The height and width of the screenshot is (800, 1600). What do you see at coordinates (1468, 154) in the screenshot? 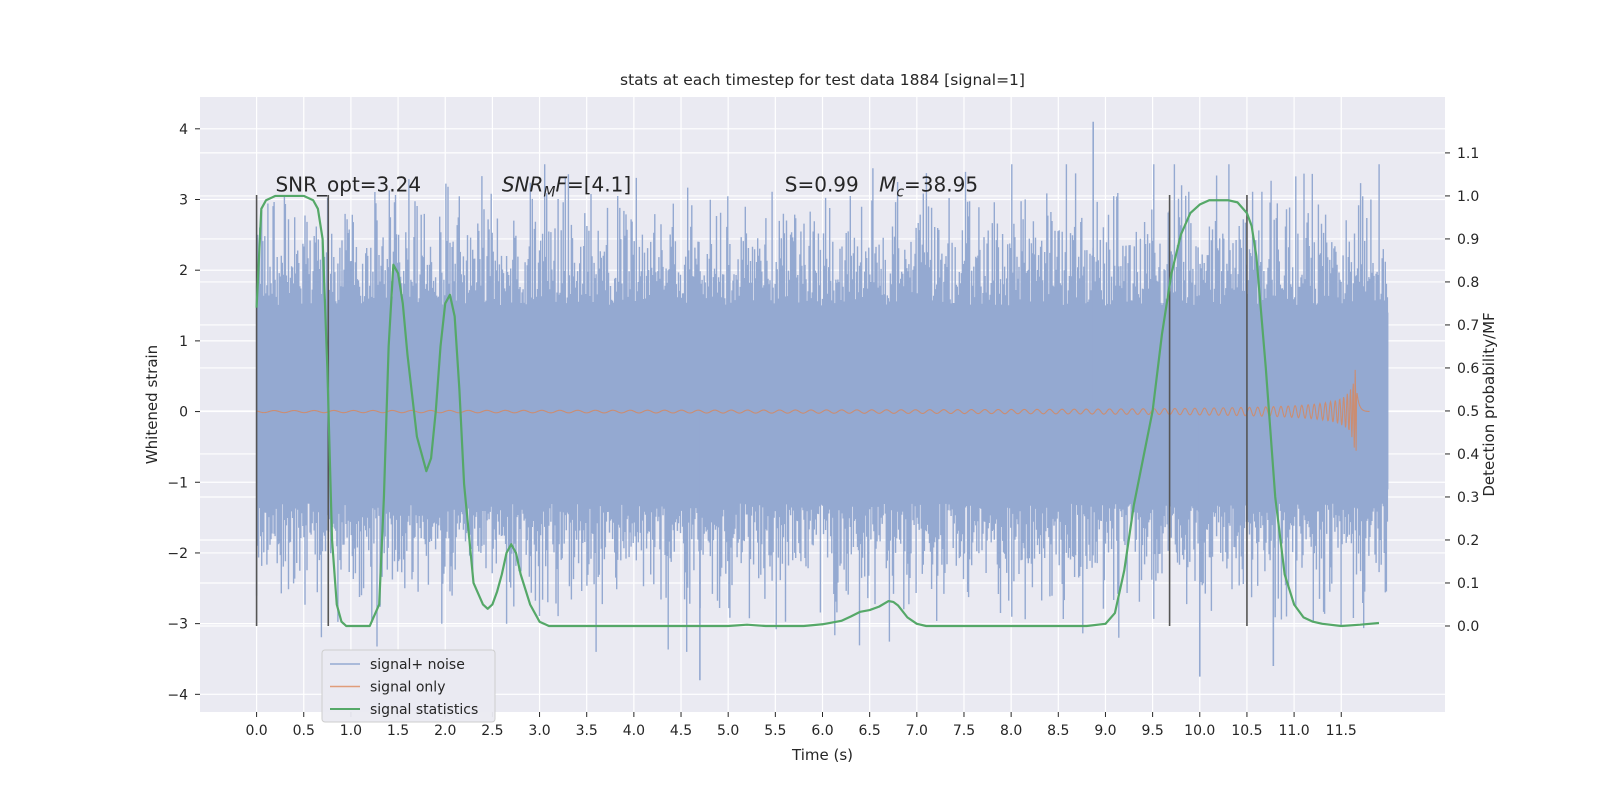
I see `y-right-tick-label: 1.1` at bounding box center [1468, 154].